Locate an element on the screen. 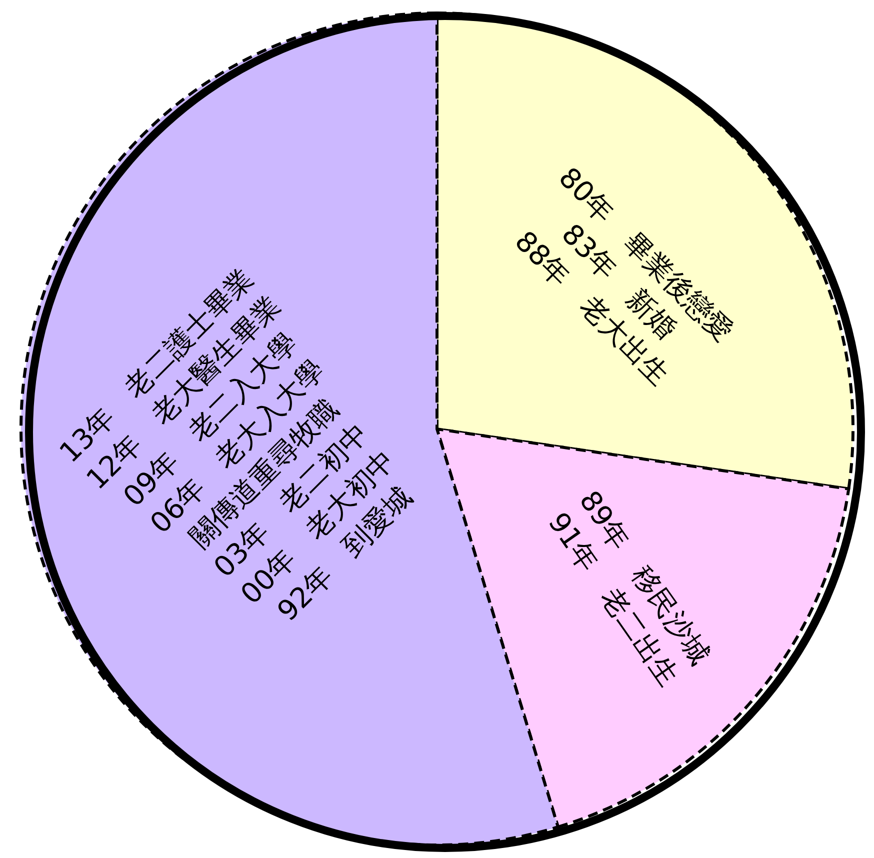 The image size is (874, 858). slice-label: 80年 畢業後戀愛 83年 新婚 88年 老大出生 is located at coordinates (624, 276).